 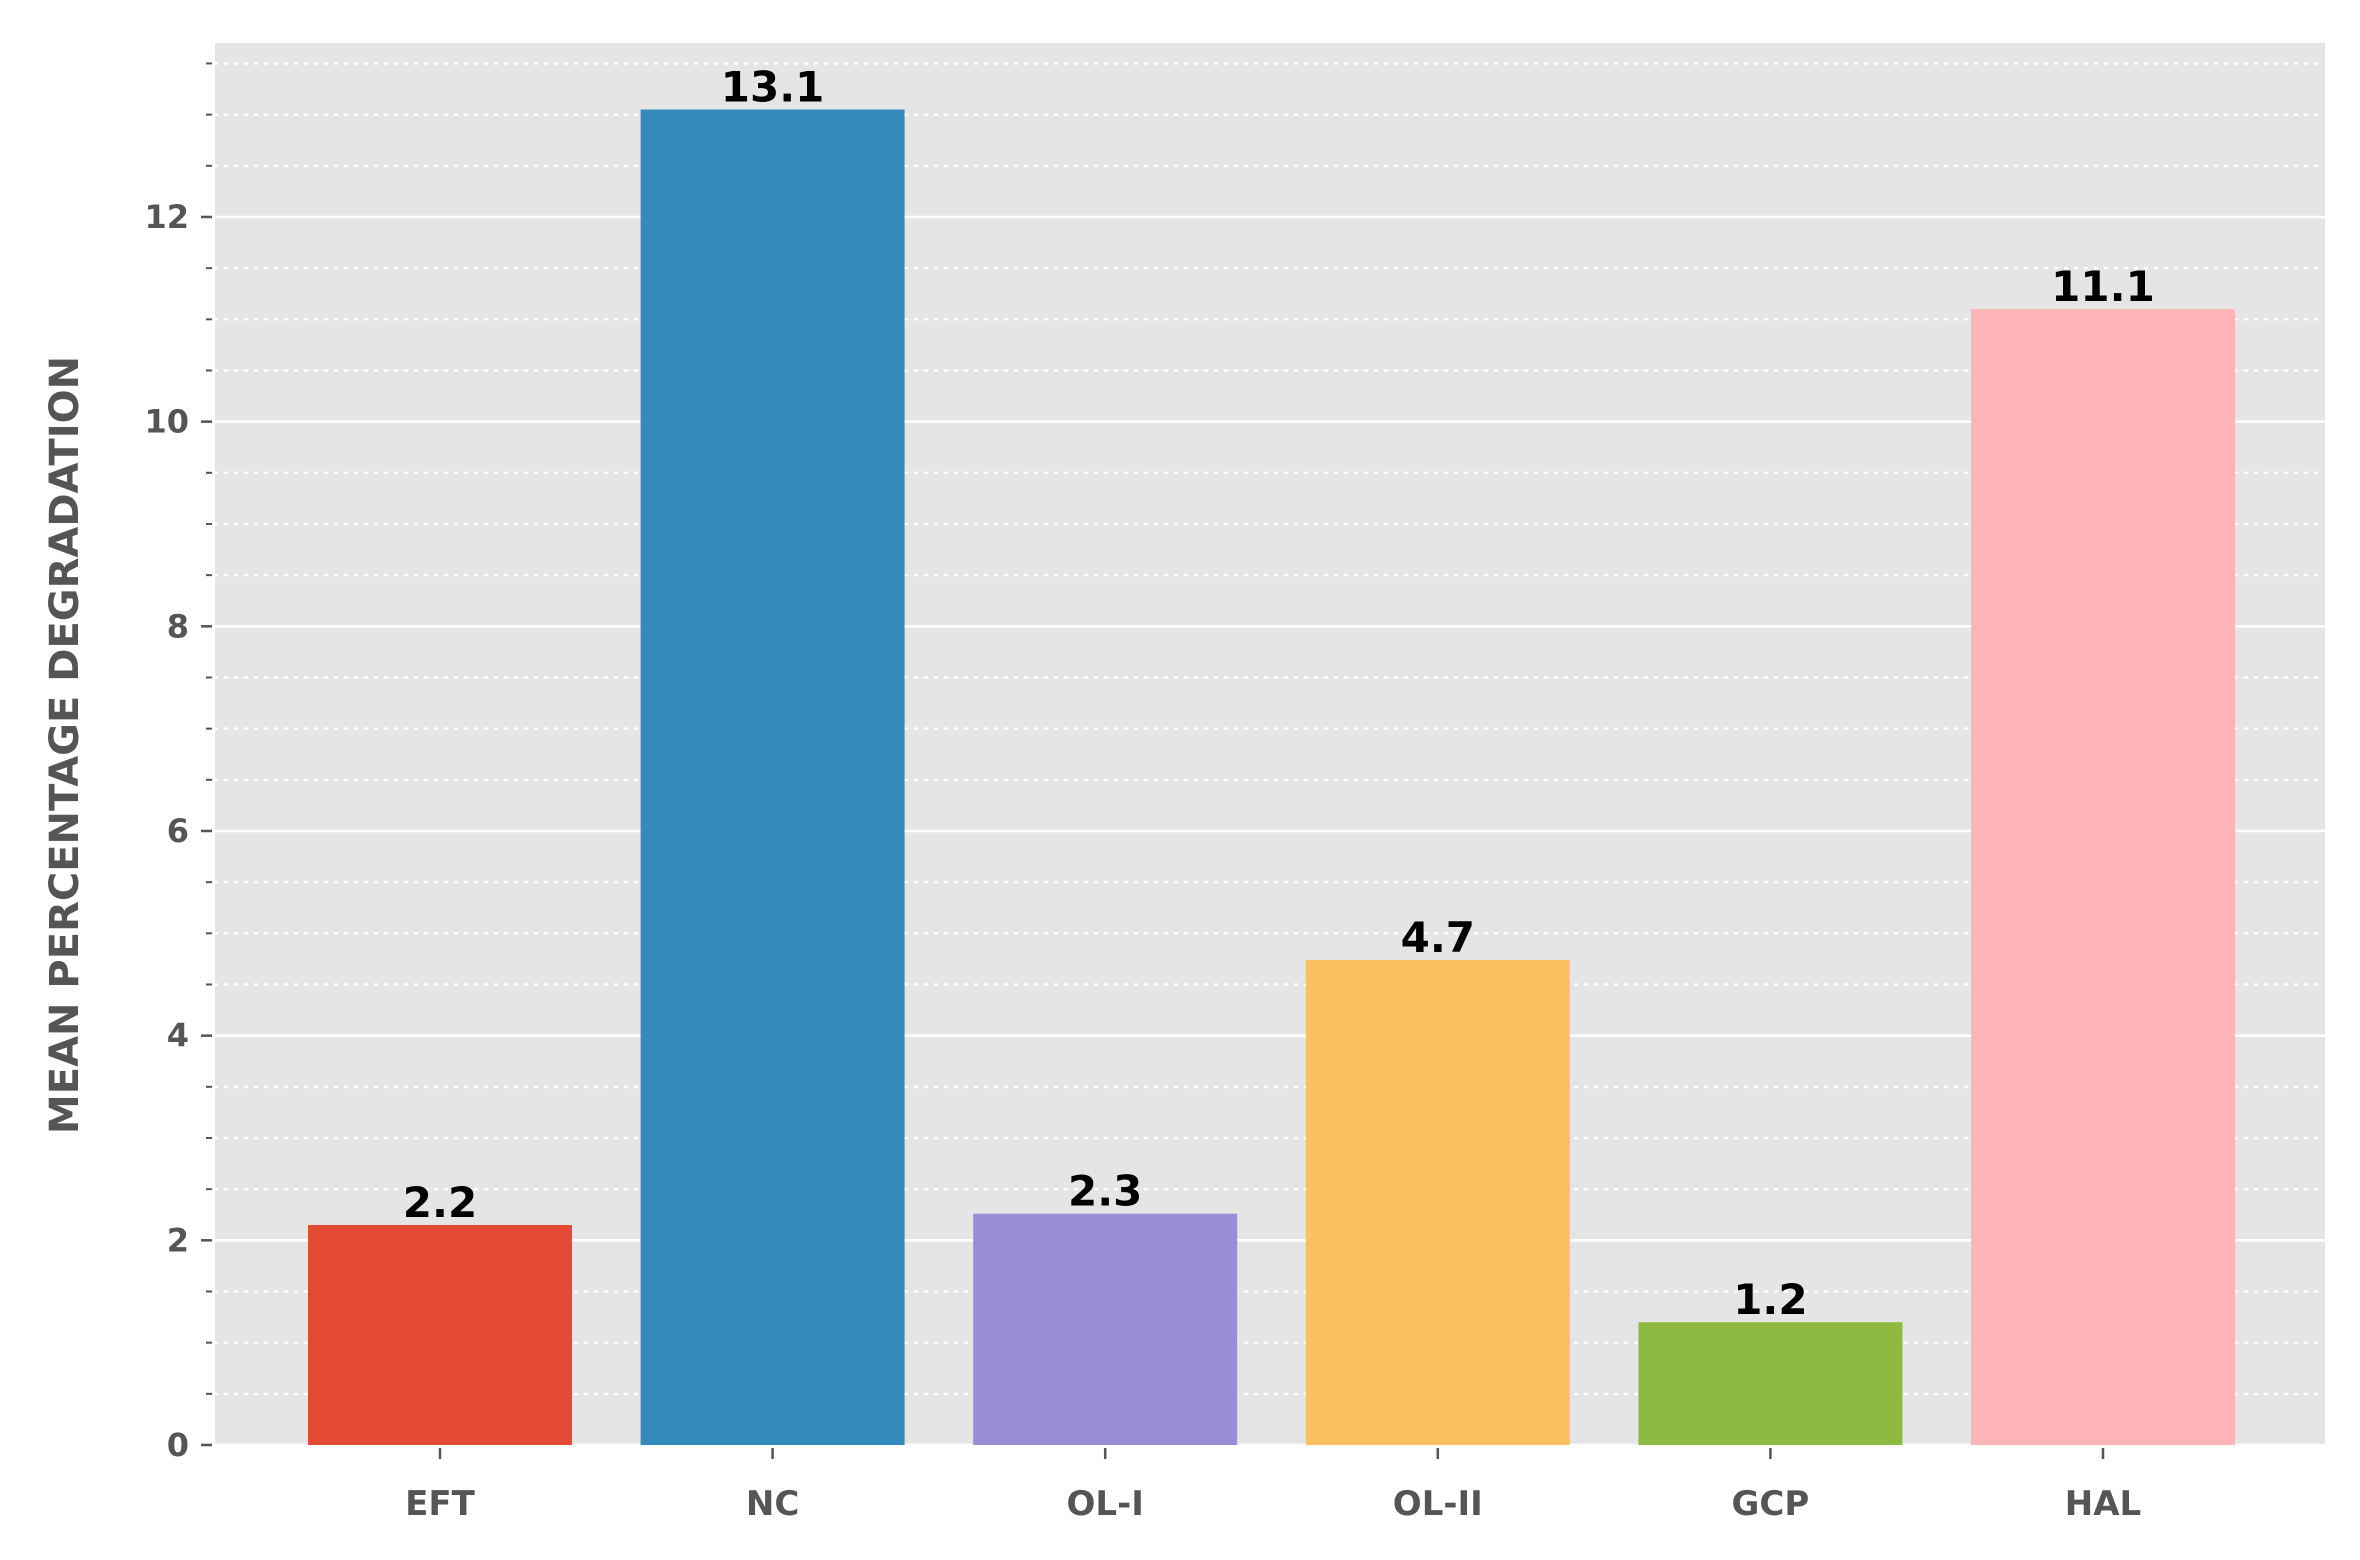 I want to click on y-axis-ticks: 0 2 4 6 8 10 12, so click(x=178, y=763).